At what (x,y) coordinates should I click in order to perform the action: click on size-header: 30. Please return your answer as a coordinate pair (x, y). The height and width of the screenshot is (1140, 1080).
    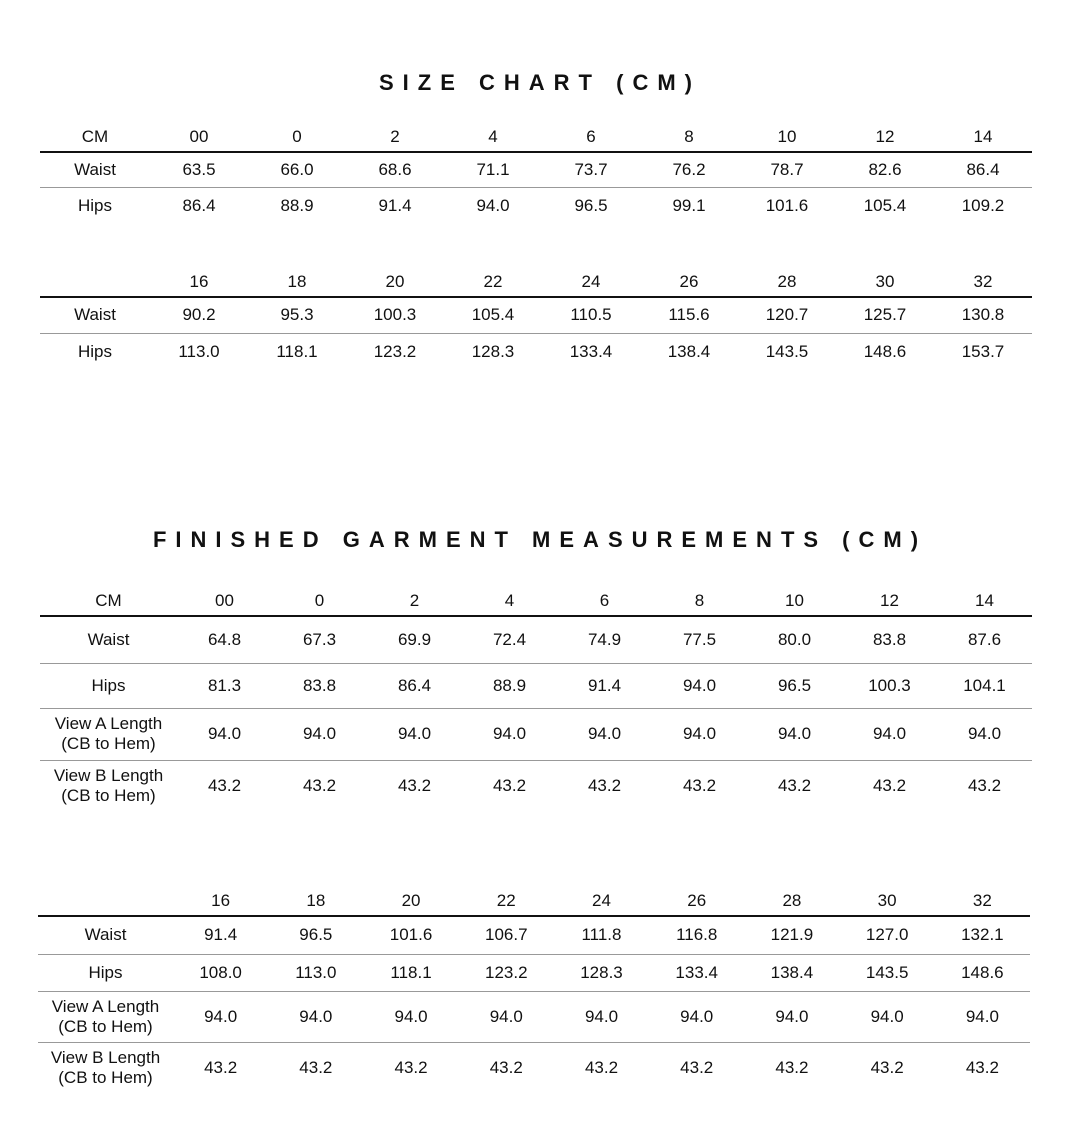
    Looking at the image, I should click on (887, 902).